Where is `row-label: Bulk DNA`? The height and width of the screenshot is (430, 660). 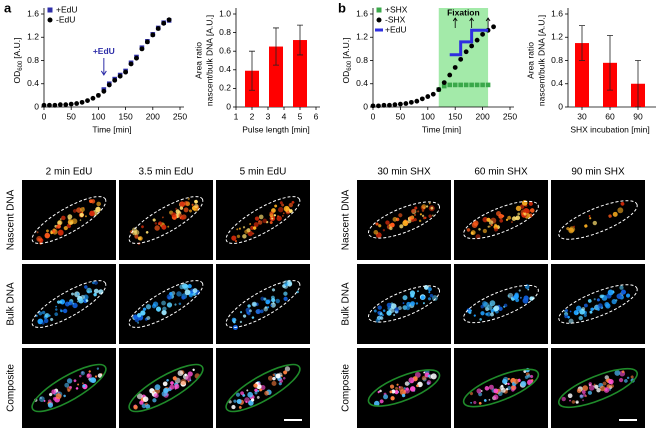 row-label: Bulk DNA is located at coordinates (346, 304).